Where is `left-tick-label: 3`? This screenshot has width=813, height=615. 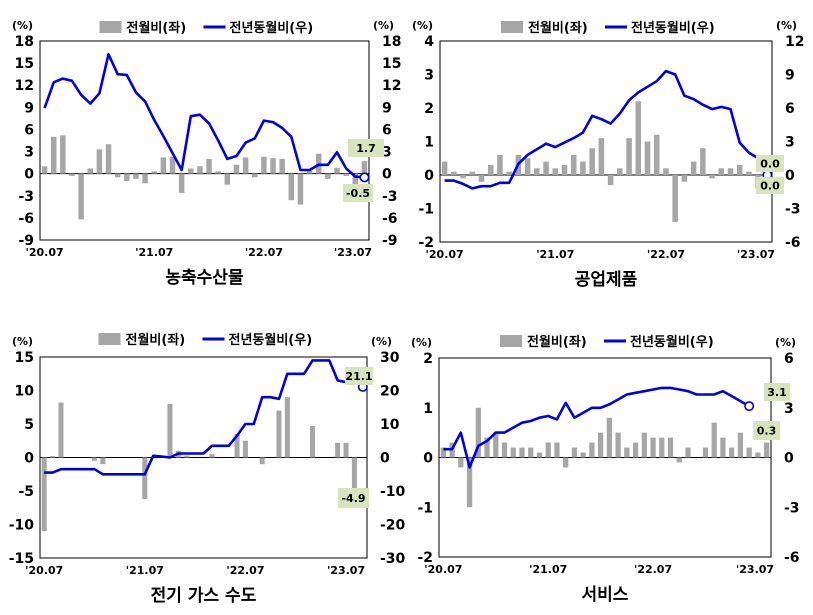
left-tick-label: 3 is located at coordinates (29, 153).